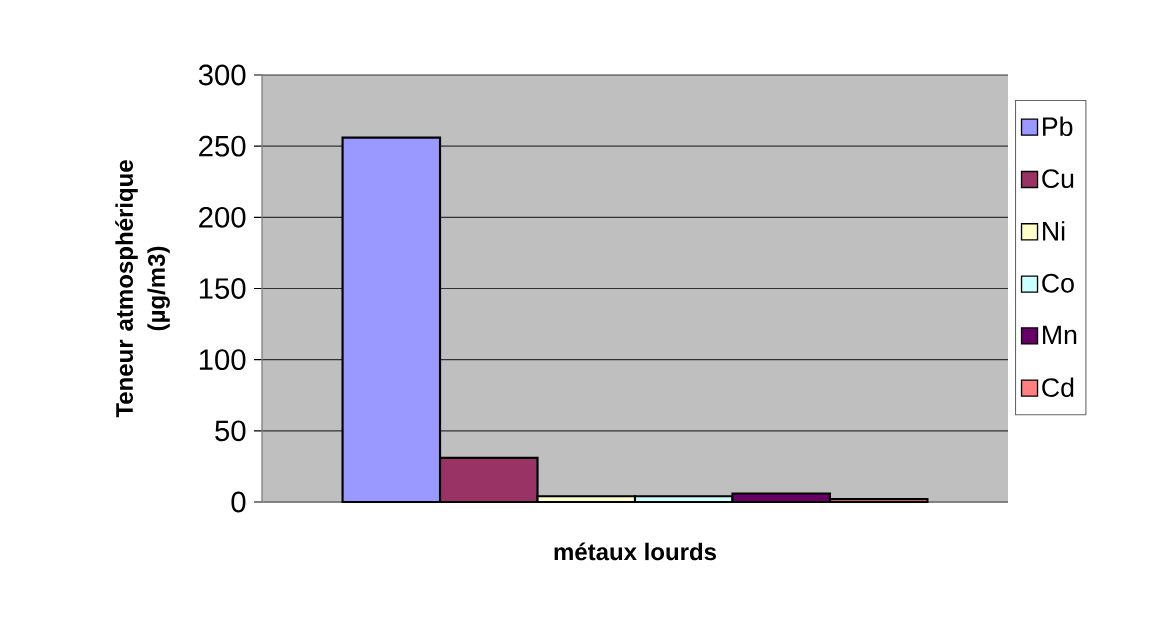 This screenshot has height=630, width=1158. I want to click on legend-label: Cu, so click(1058, 179).